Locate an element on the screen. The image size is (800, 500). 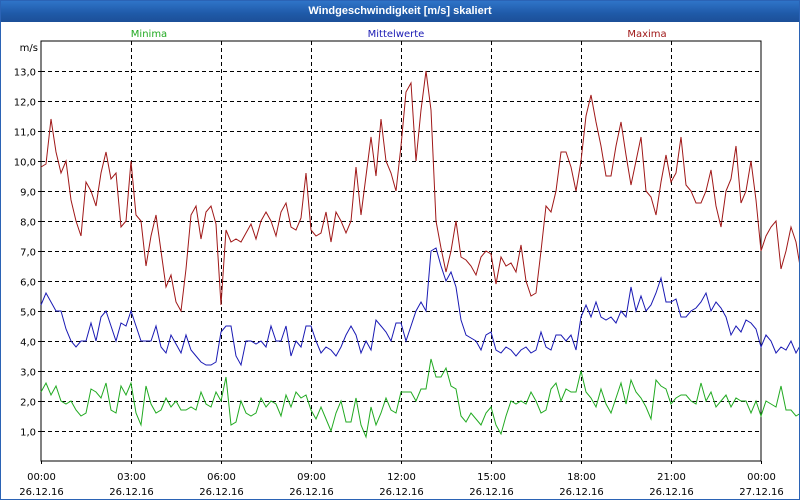
x-tick-time-label: 12:00 is located at coordinates (401, 477).